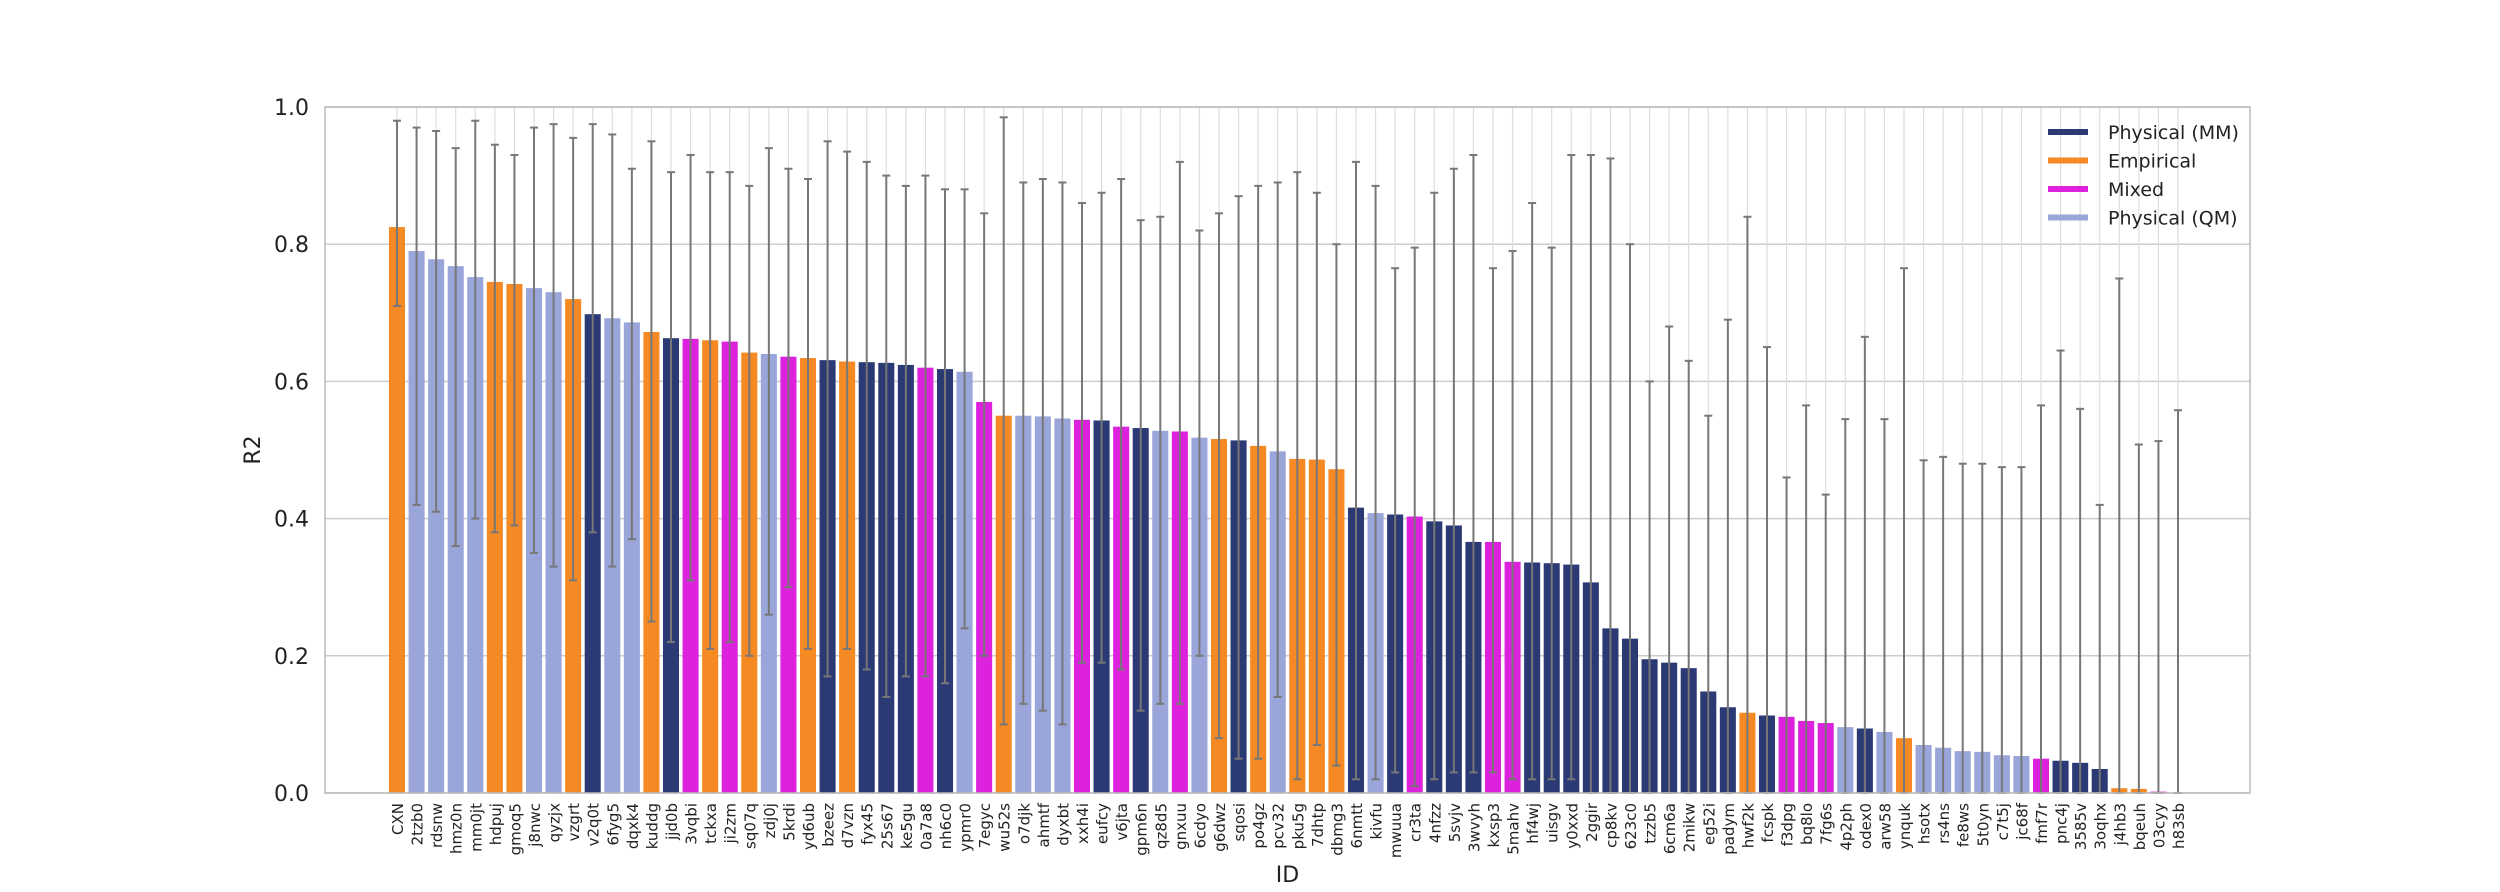  I want to click on x-tick-label: v6jta, so click(1122, 822).